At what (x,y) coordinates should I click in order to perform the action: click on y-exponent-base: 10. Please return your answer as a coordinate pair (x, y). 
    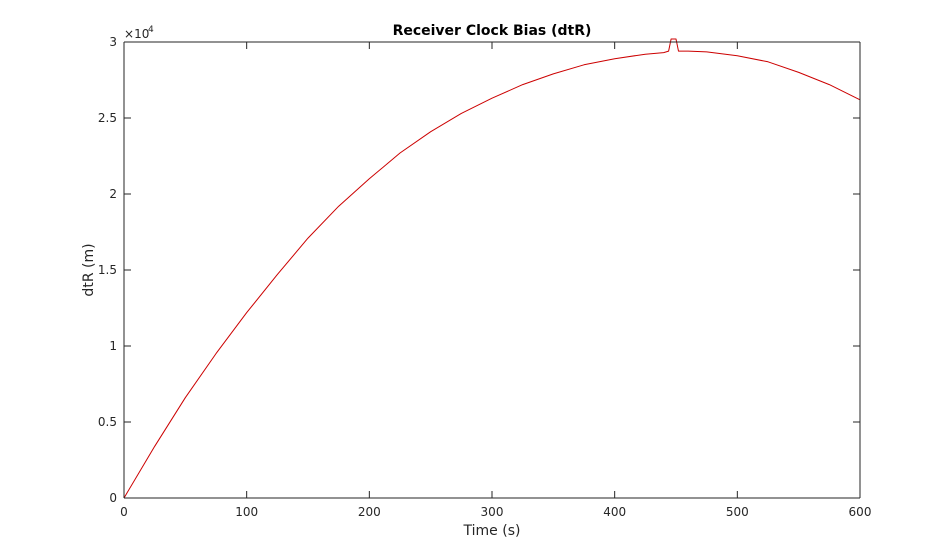
    Looking at the image, I should click on (141, 34).